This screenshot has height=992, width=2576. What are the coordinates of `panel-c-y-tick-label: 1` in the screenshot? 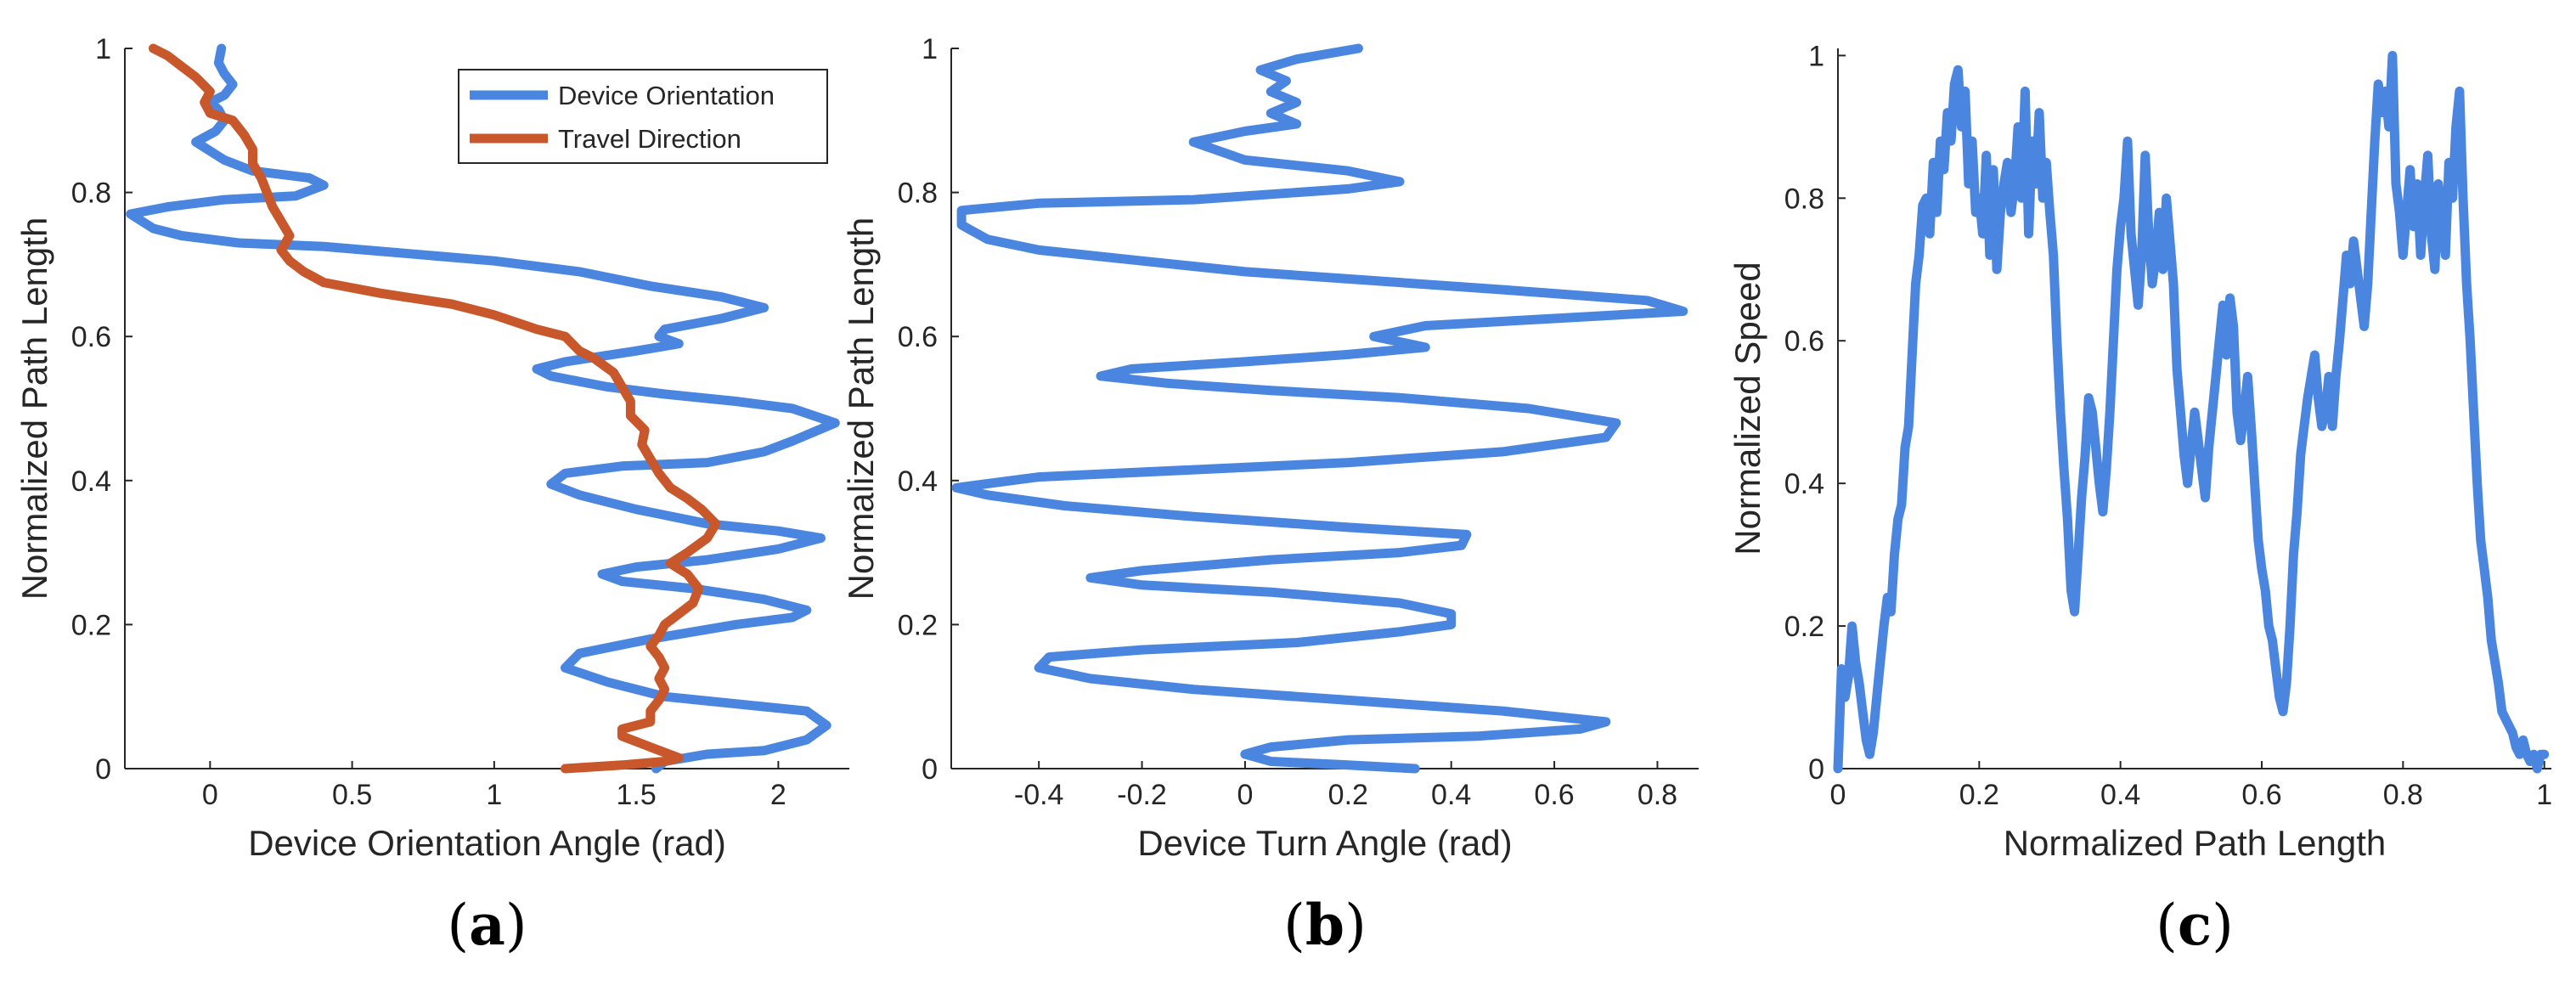 It's located at (1816, 56).